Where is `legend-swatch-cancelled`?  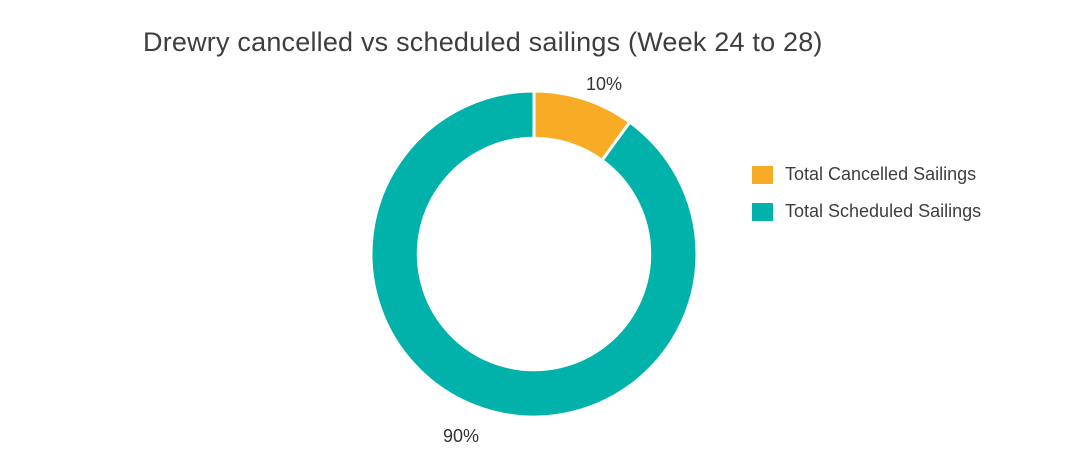 legend-swatch-cancelled is located at coordinates (762, 174).